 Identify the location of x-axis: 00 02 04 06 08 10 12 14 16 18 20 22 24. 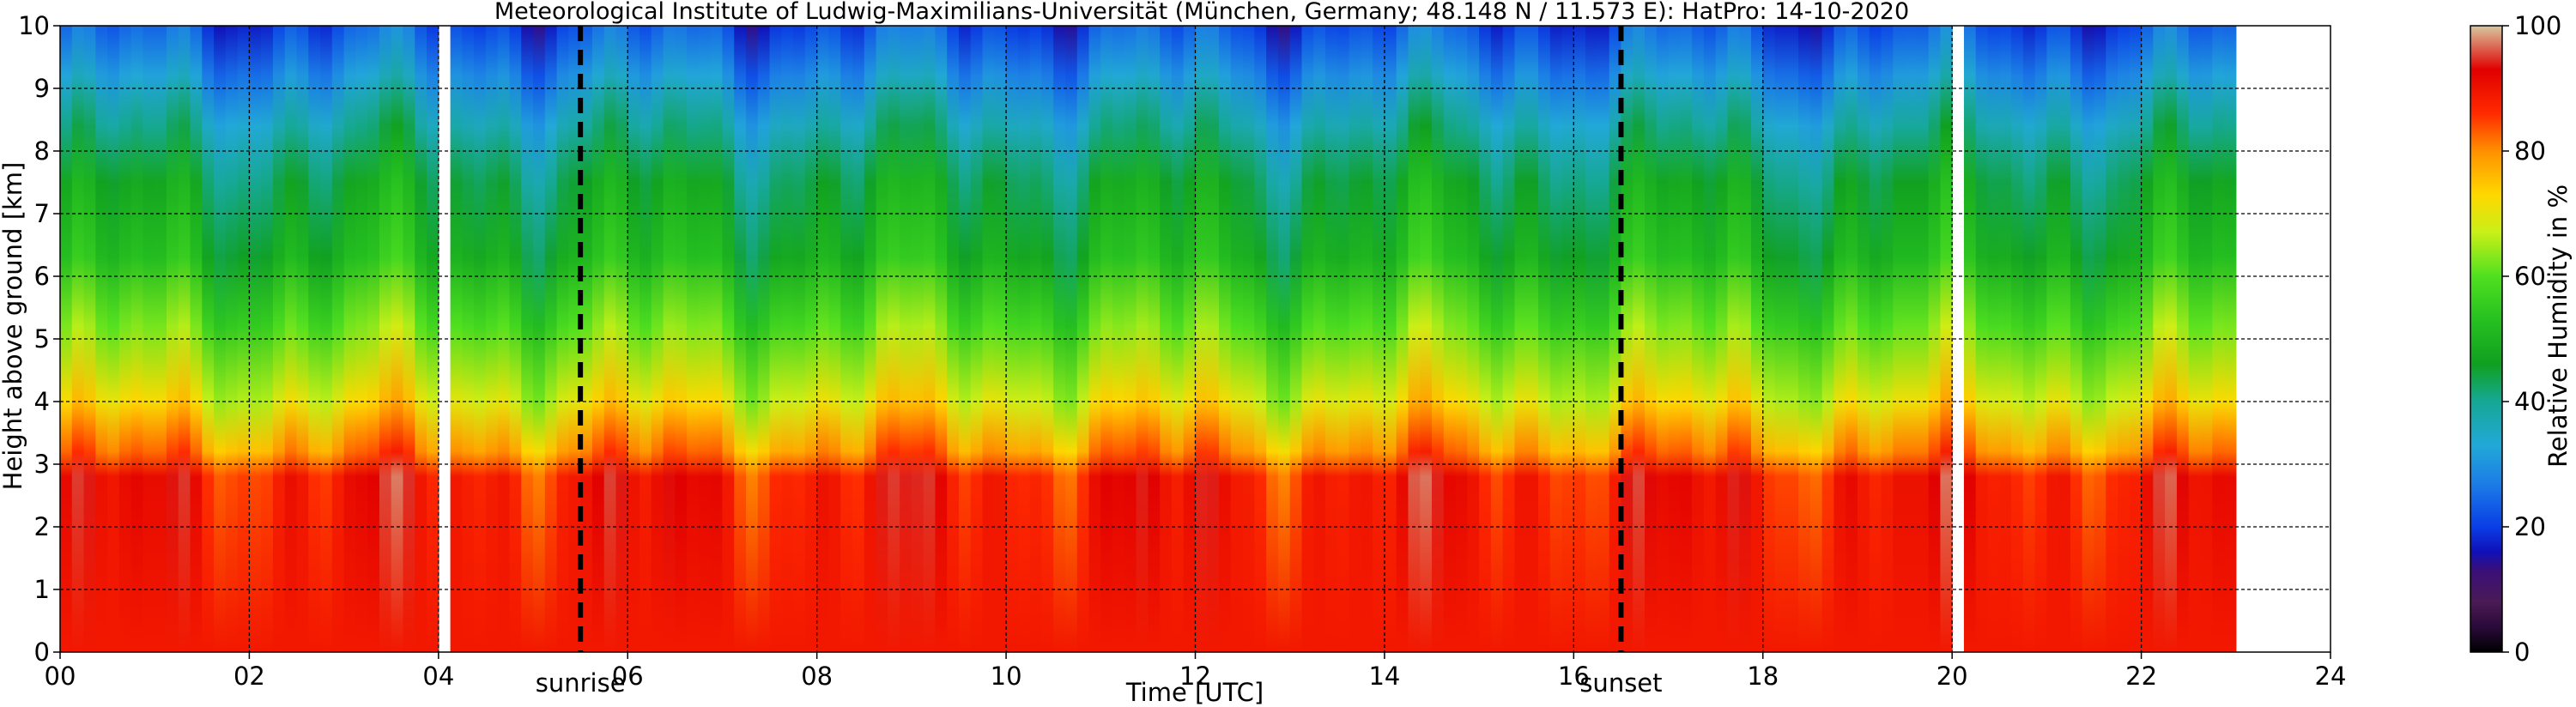
(1196, 671).